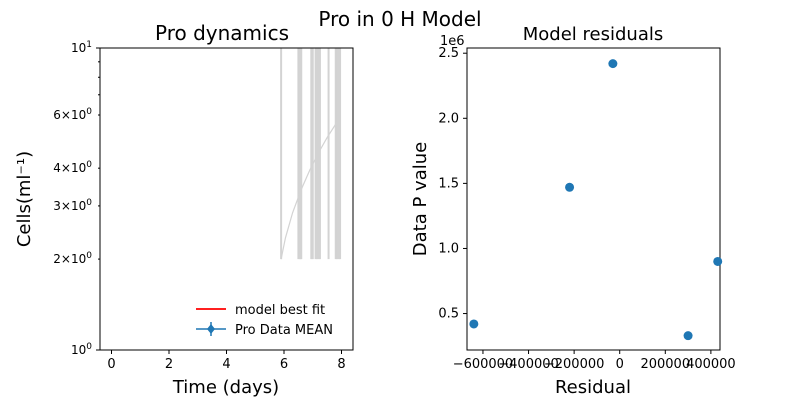 The width and height of the screenshot is (800, 400). I want to click on left-y-tick-label-2: 3×100, so click(72, 205).